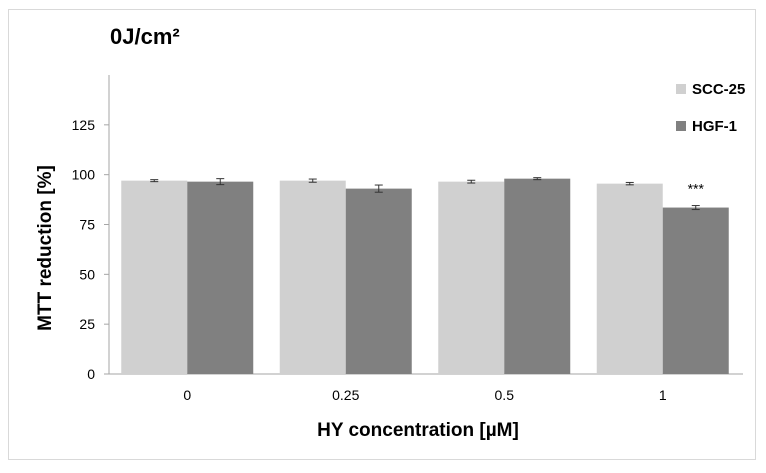 This screenshot has width=766, height=473. I want to click on legend-item-hgf1: HGF-1, so click(710, 126).